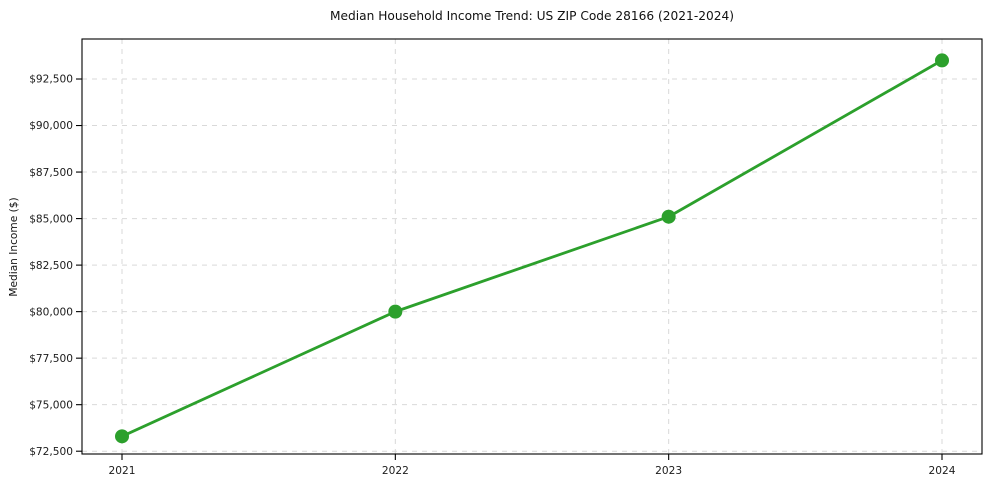  I want to click on x-tick-label: 2021, so click(122, 471).